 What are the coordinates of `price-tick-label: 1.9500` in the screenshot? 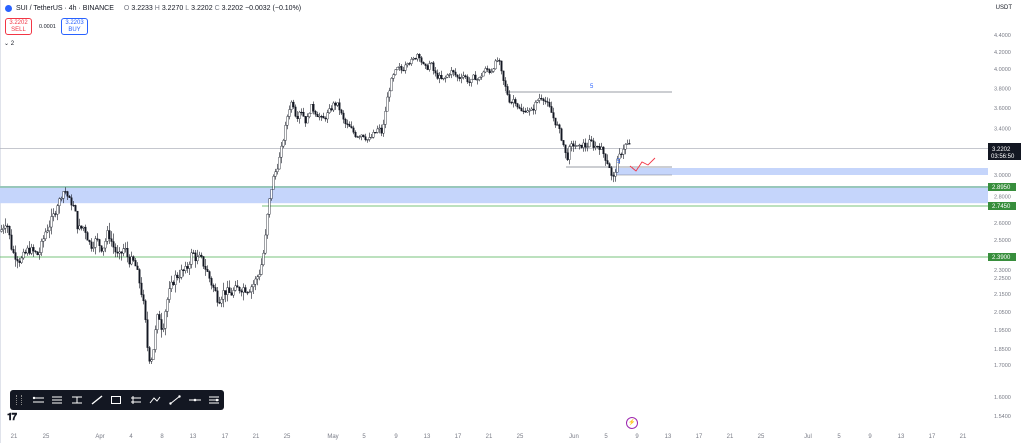 It's located at (1002, 331).